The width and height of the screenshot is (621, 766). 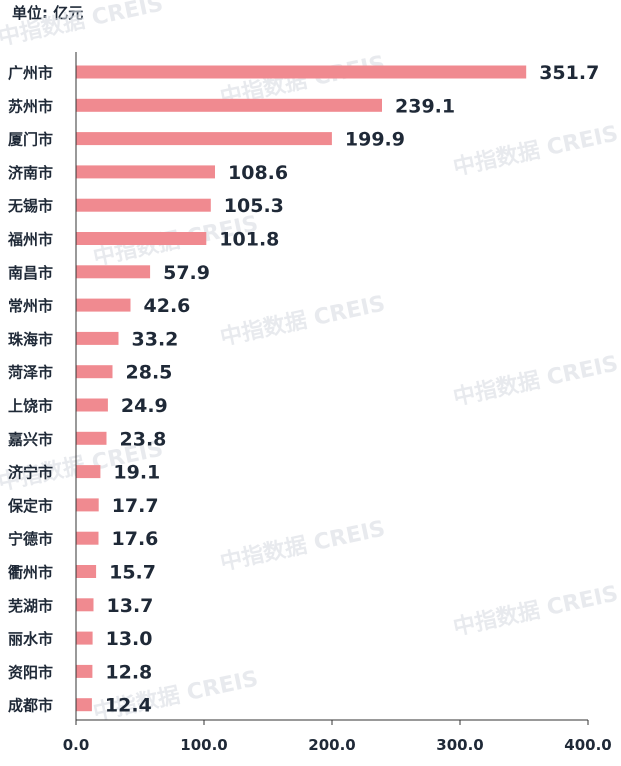 What do you see at coordinates (135, 539) in the screenshot?
I see `value-label: 17.6` at bounding box center [135, 539].